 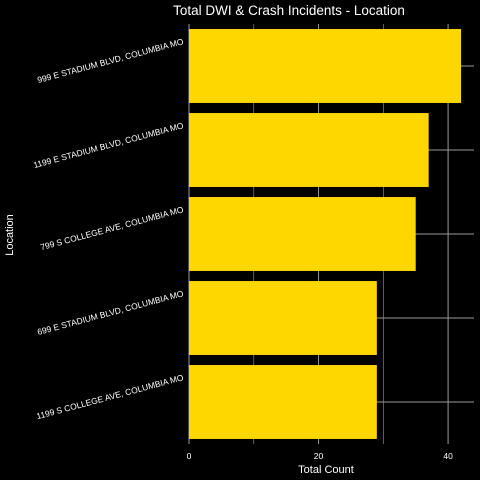 I want to click on x-tick-label: 0, so click(x=189, y=456).